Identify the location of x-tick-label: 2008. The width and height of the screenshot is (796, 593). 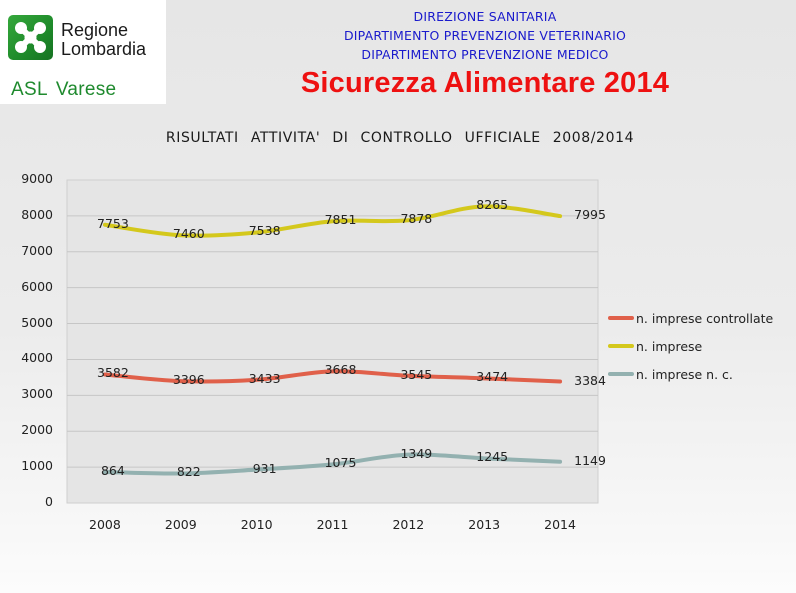
(105, 524).